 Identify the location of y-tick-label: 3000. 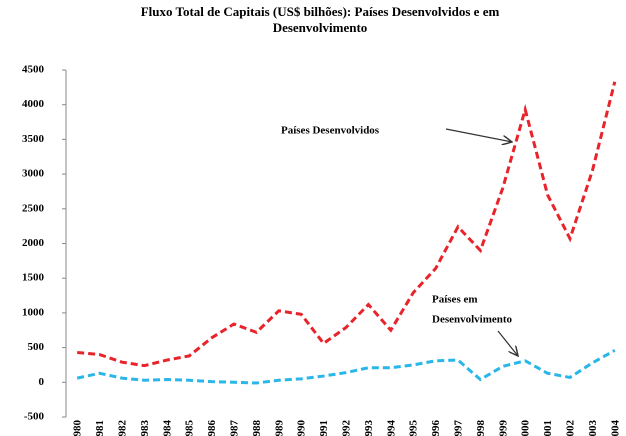
(33, 174).